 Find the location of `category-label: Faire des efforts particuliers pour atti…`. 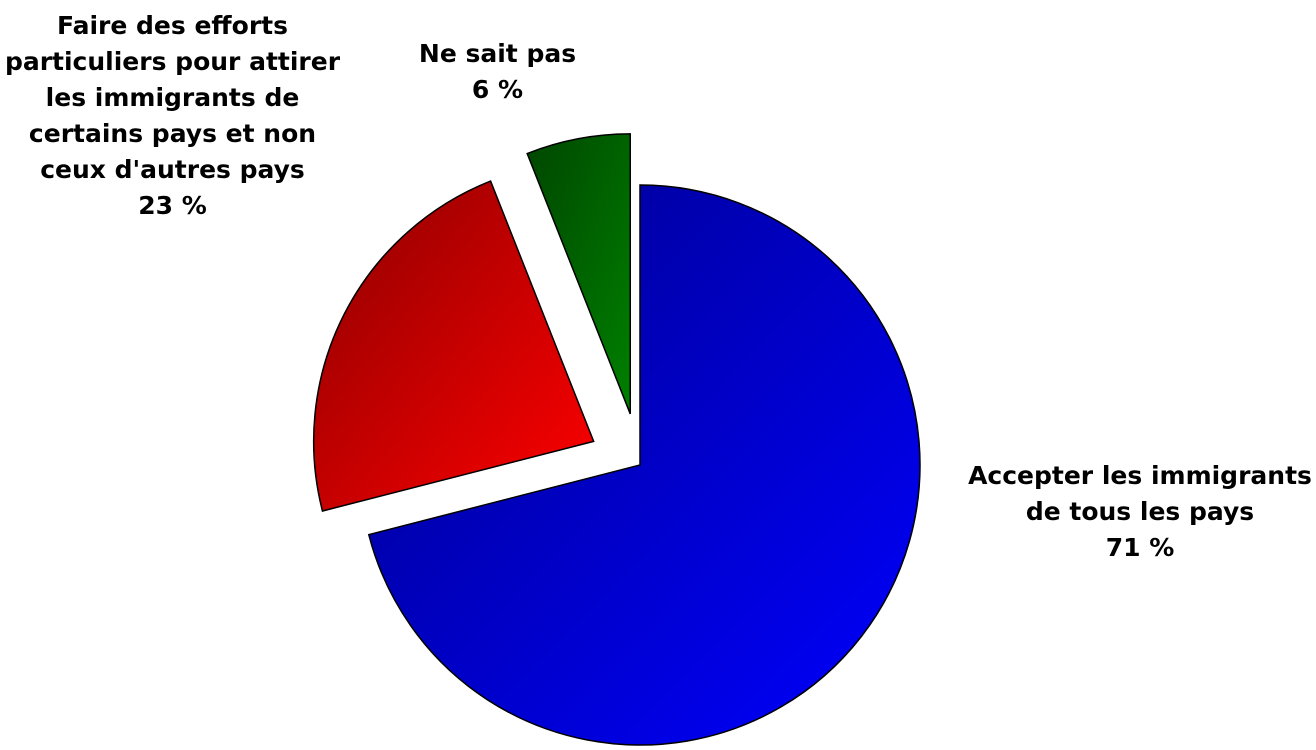

category-label: Faire des efforts particuliers pour atti… is located at coordinates (172, 97).